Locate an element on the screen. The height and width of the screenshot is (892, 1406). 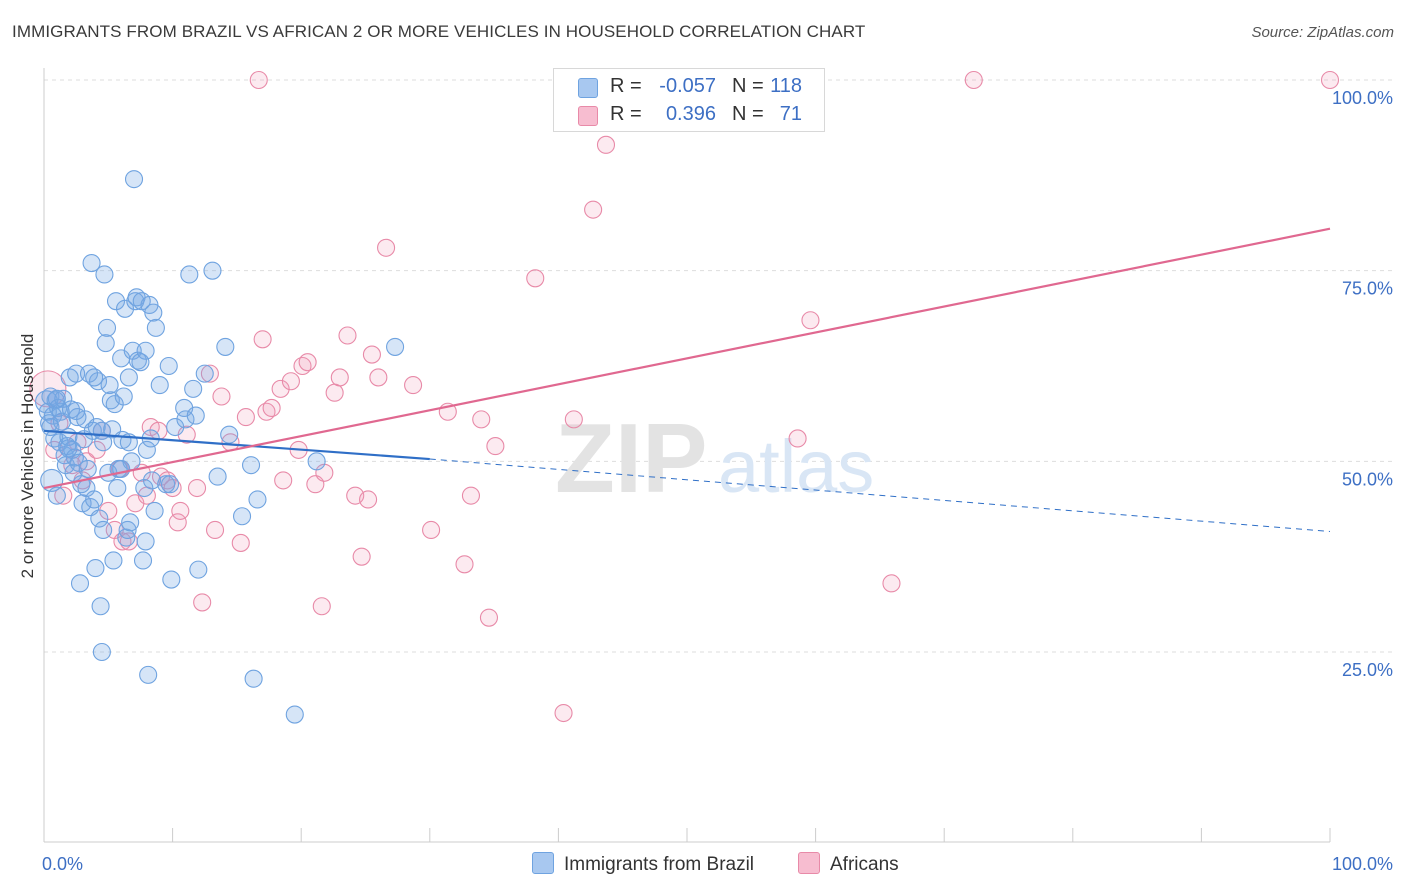
legend-n-label: N = is located at coordinates (748, 86).